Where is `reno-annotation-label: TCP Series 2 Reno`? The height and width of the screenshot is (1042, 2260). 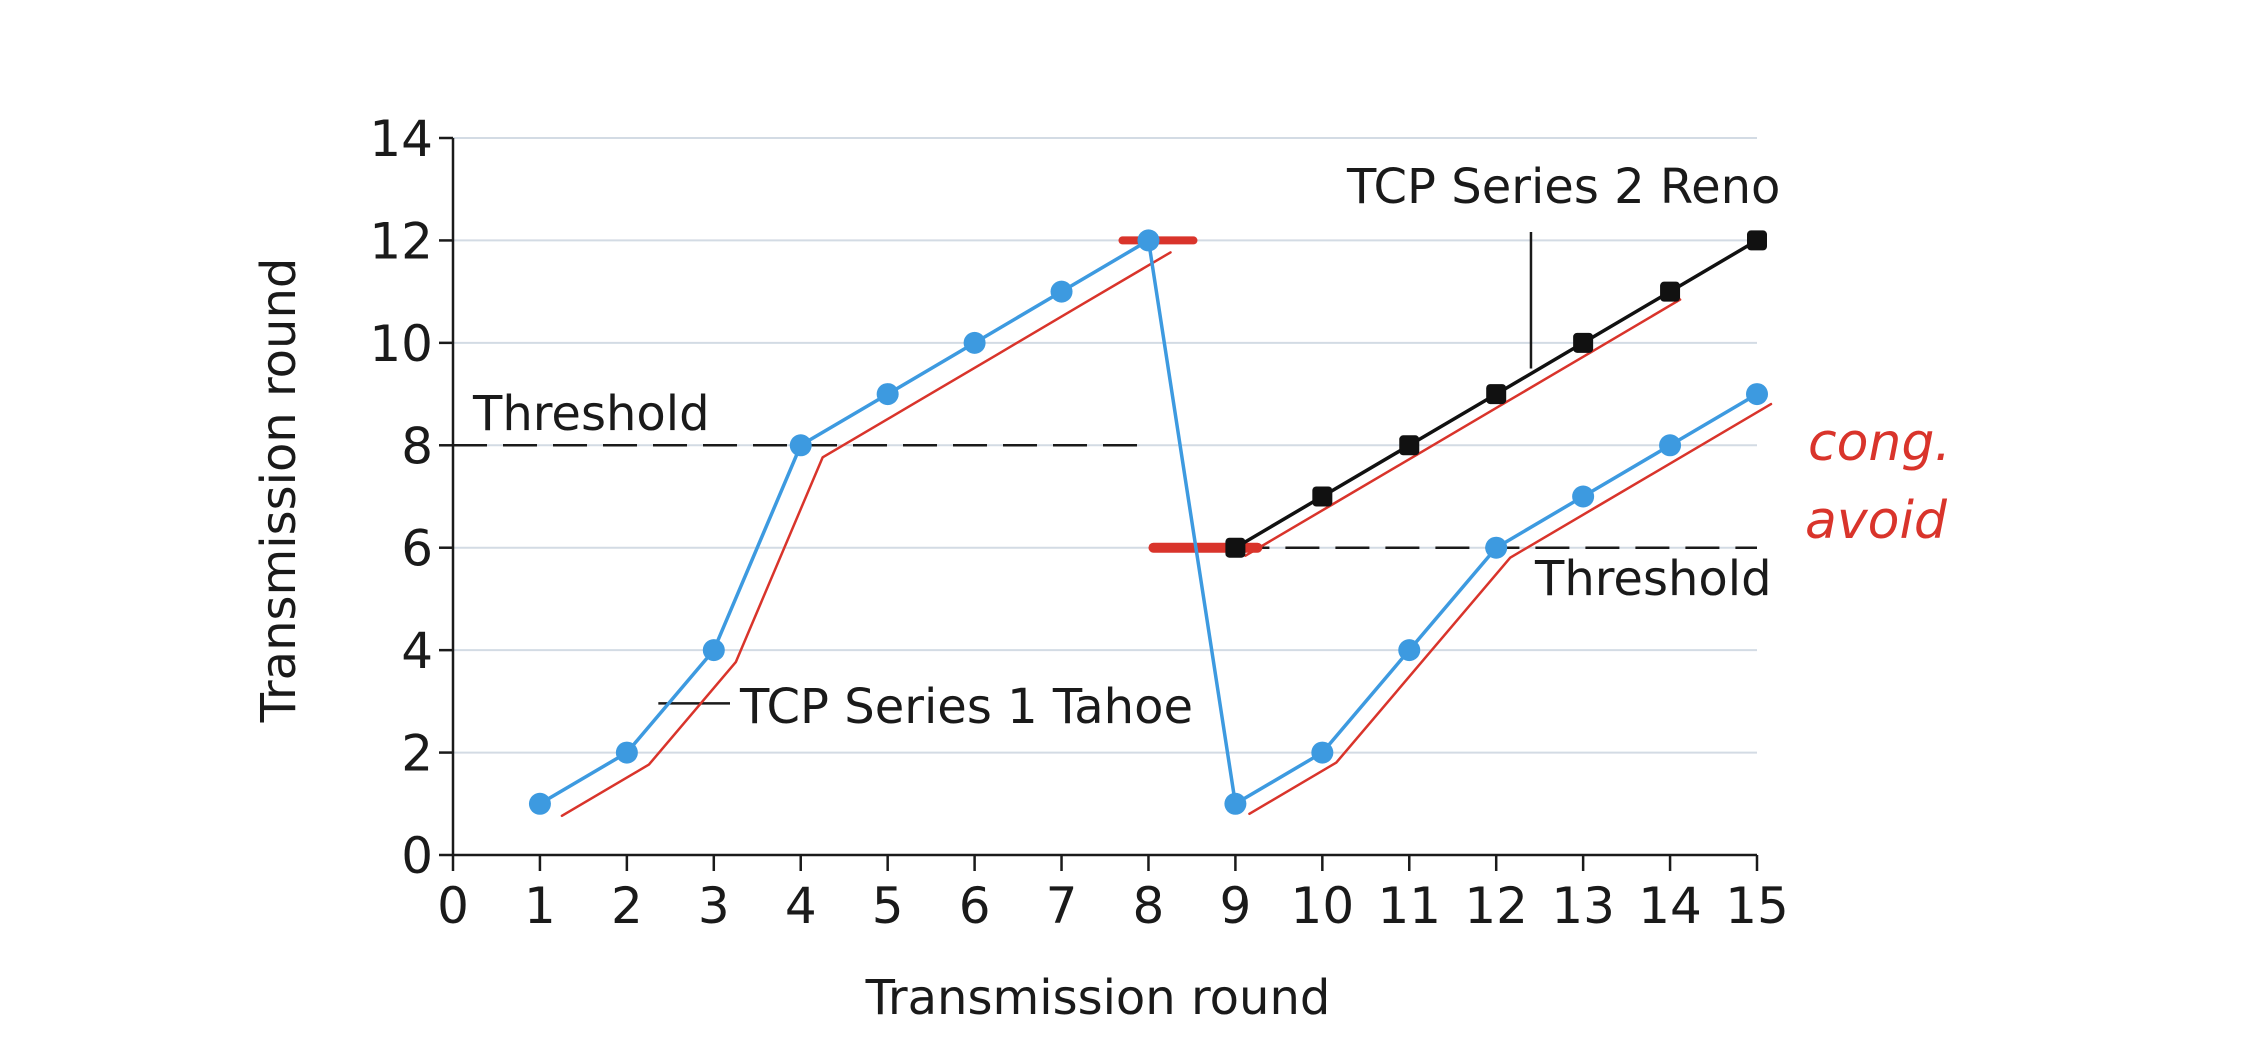 reno-annotation-label: TCP Series 2 Reno is located at coordinates (1563, 187).